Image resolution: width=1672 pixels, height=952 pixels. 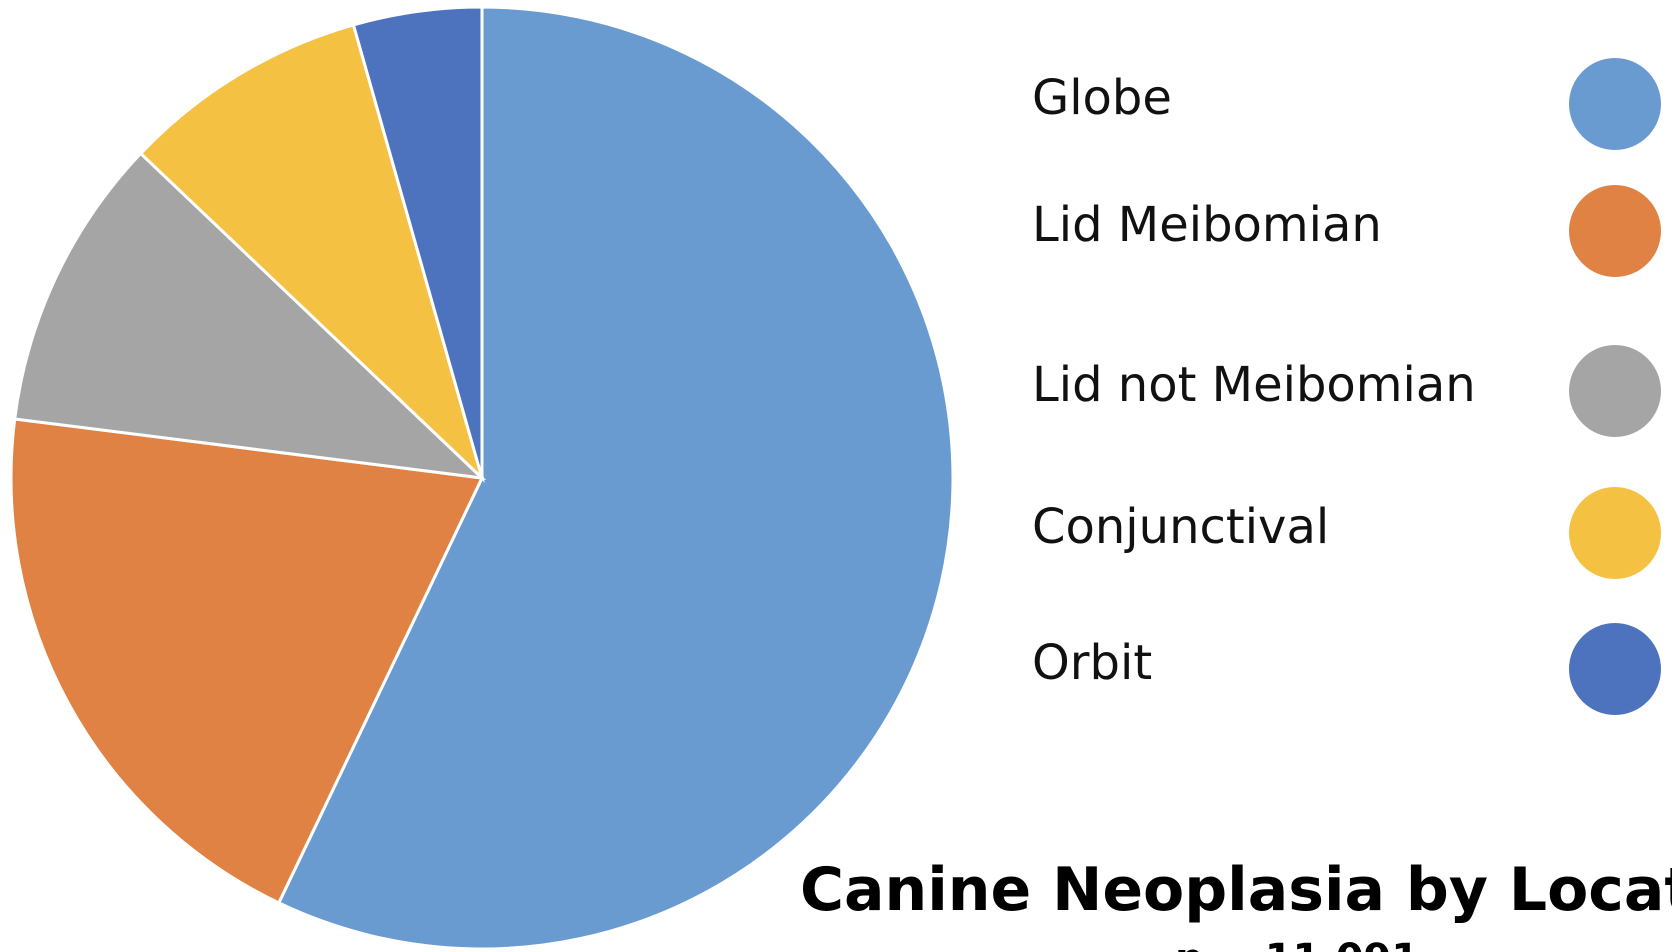 I want to click on legend-label: Globe, so click(x=1102, y=98).